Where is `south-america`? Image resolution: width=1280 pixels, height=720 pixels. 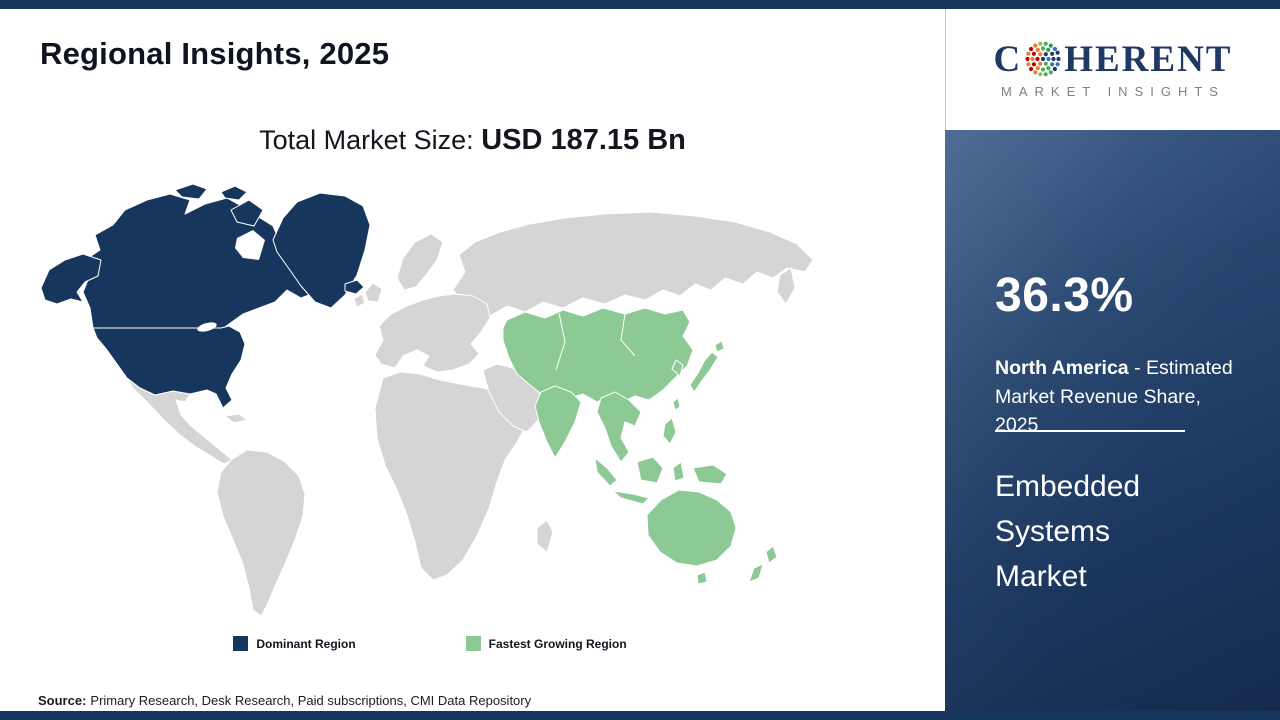 south-america is located at coordinates (261, 533).